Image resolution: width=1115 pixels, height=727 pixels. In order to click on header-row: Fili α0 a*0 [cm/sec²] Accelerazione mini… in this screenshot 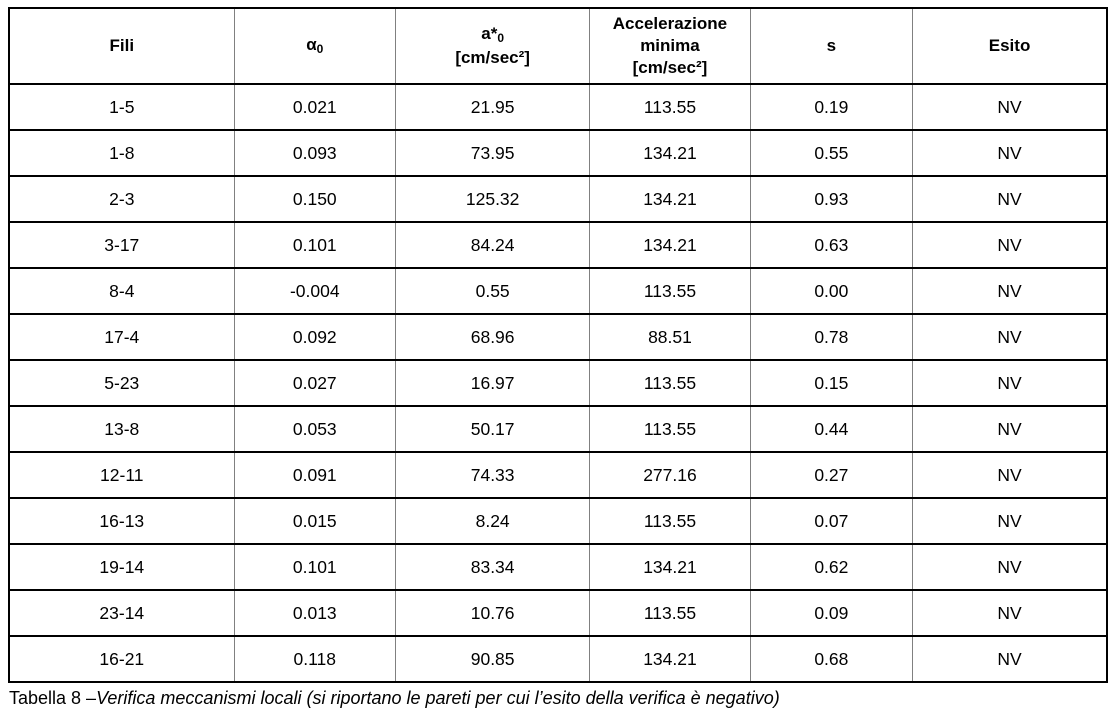, I will do `click(558, 46)`.